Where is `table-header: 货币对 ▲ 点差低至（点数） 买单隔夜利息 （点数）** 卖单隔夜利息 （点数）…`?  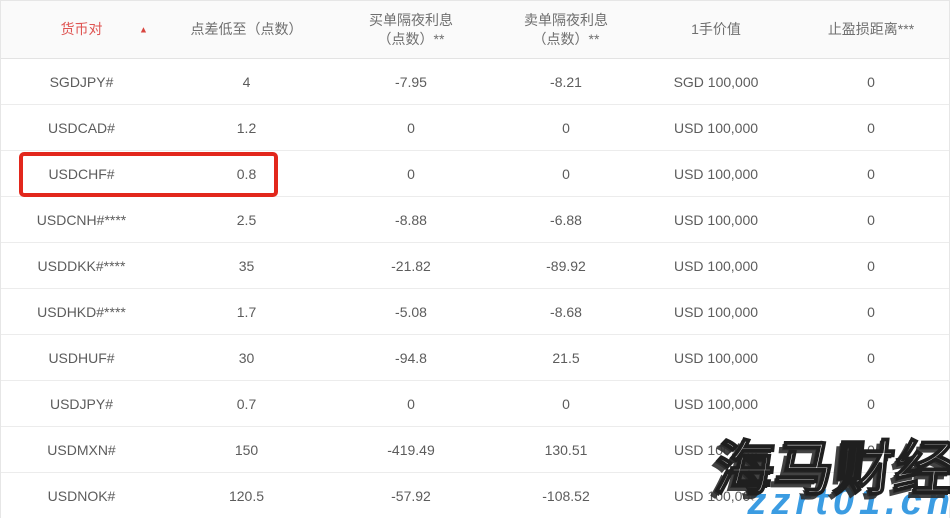
table-header: 货币对 ▲ 点差低至（点数） 买单隔夜利息 （点数）** 卖单隔夜利息 （点数）… is located at coordinates (475, 30).